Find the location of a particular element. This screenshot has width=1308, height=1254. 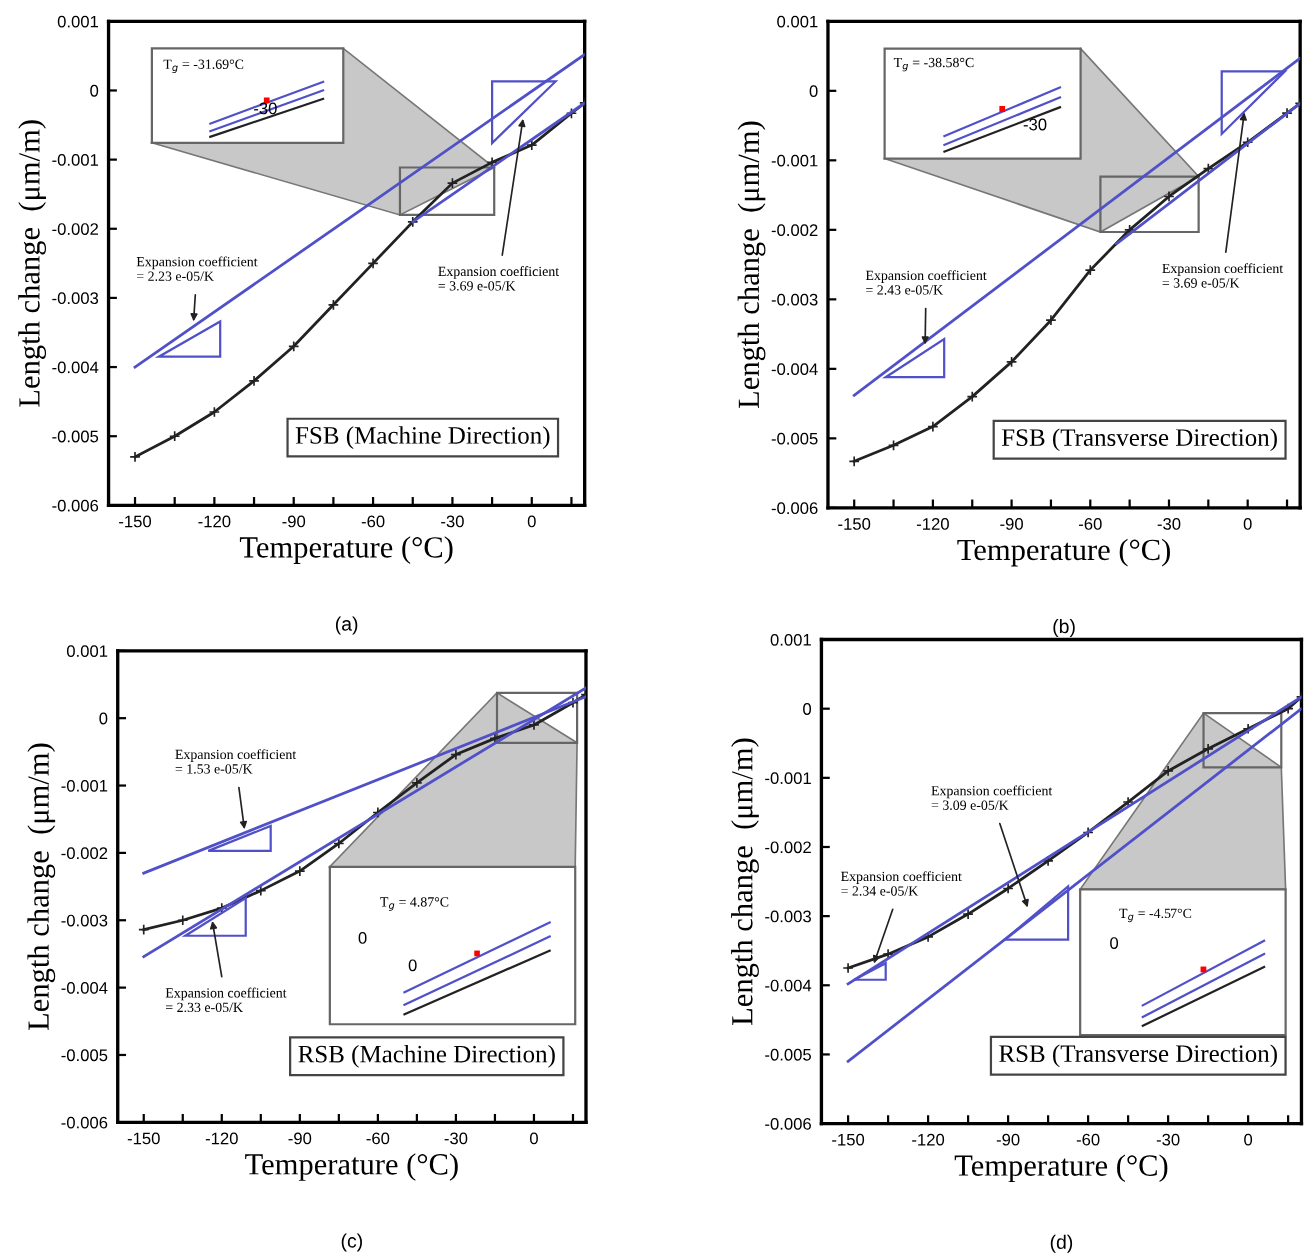

annotation: RSB (Transverse Direction) is located at coordinates (1138, 1056).